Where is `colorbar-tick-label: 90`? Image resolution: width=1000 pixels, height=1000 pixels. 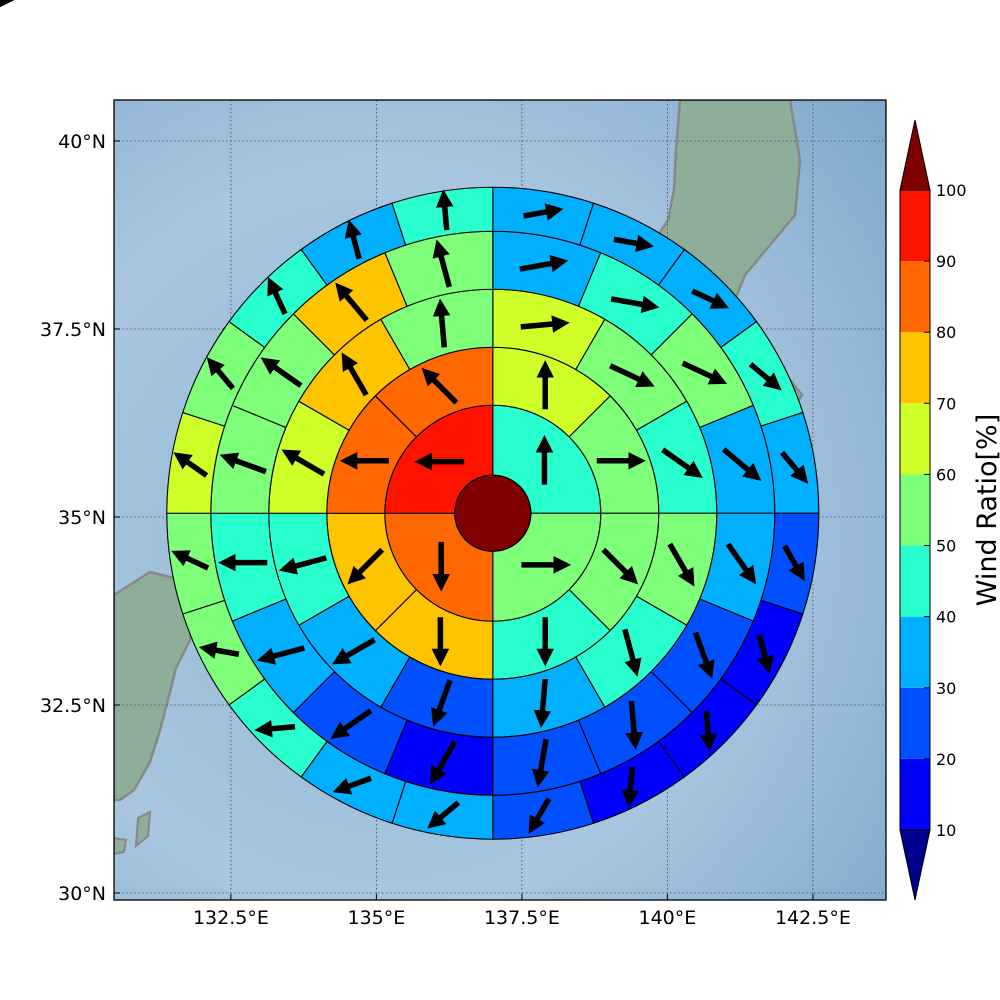
colorbar-tick-label: 90 is located at coordinates (946, 261).